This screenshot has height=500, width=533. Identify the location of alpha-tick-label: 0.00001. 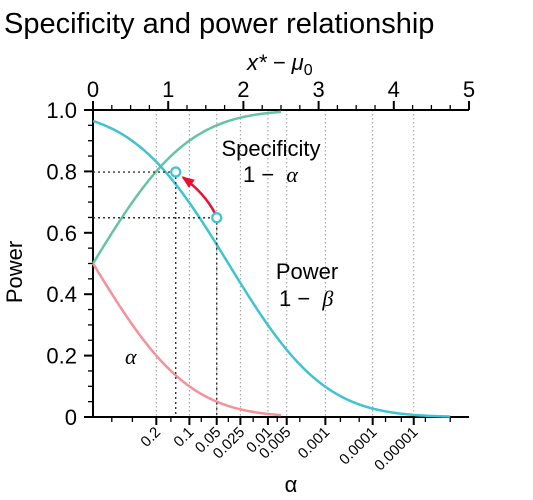
(396, 449).